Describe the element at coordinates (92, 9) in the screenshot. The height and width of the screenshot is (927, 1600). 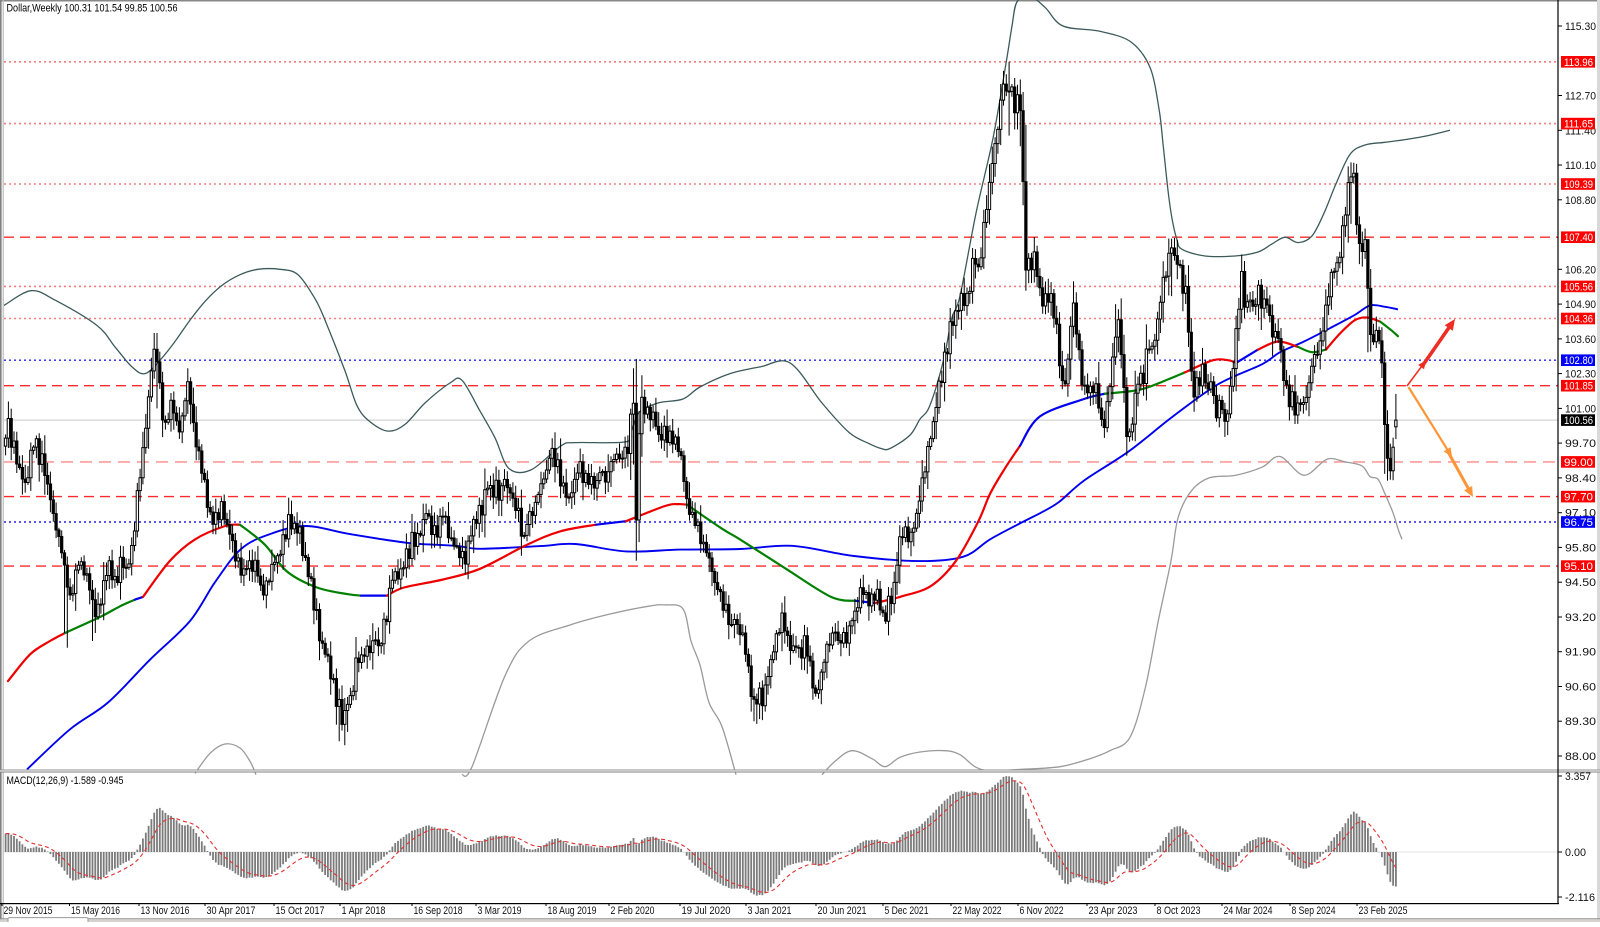
I see `svg-text:Dollar,Weekly 100.31 101.54 9: Dollar,Weekly 100.31 101.54 99.85 100.56` at that location.